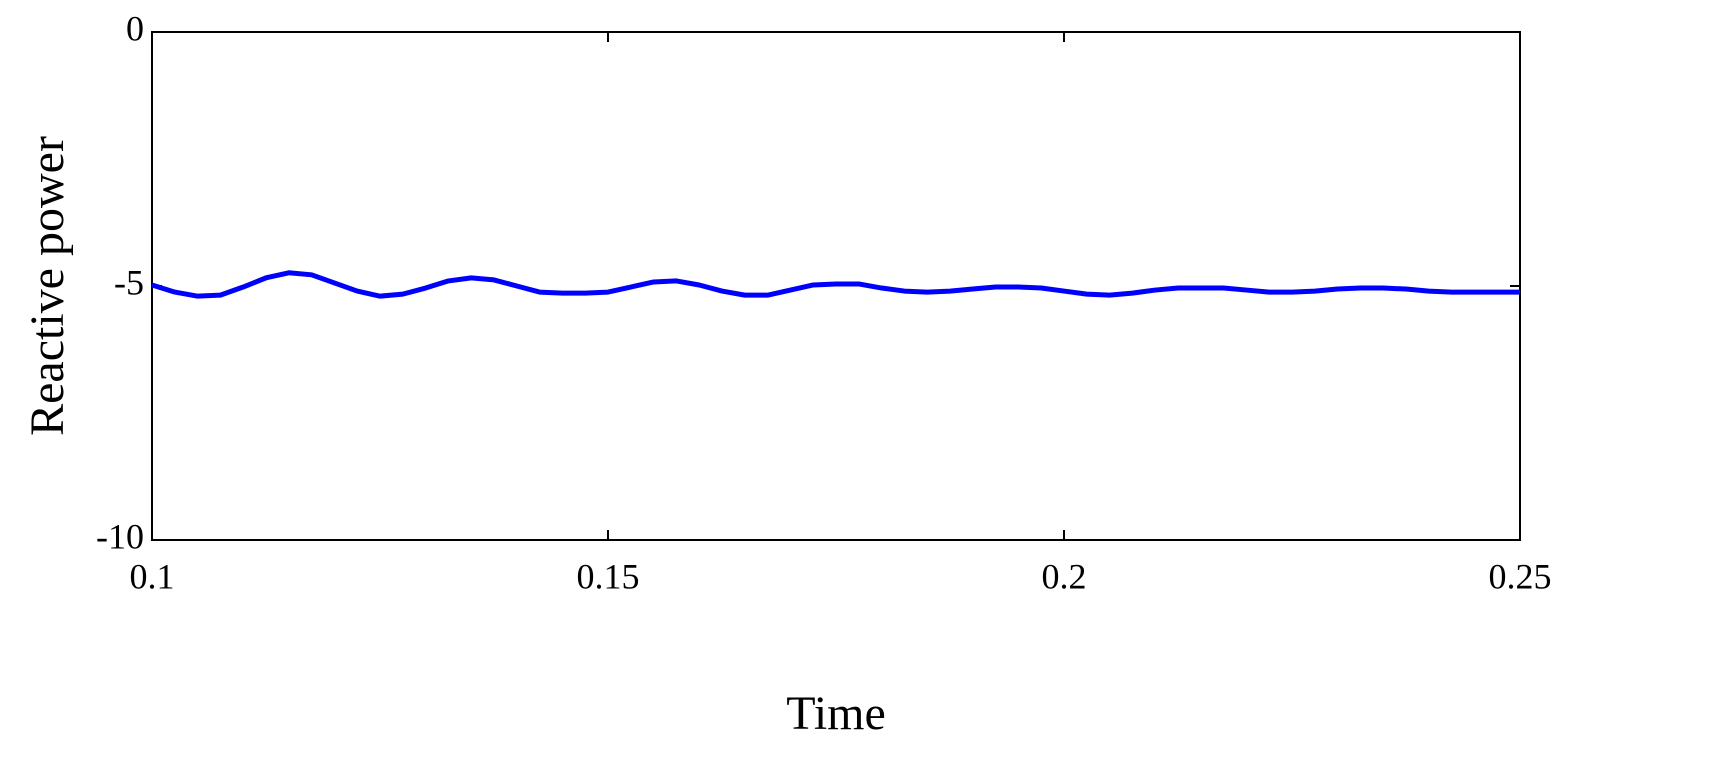  I want to click on y-tick-label: 0, so click(135, 28).